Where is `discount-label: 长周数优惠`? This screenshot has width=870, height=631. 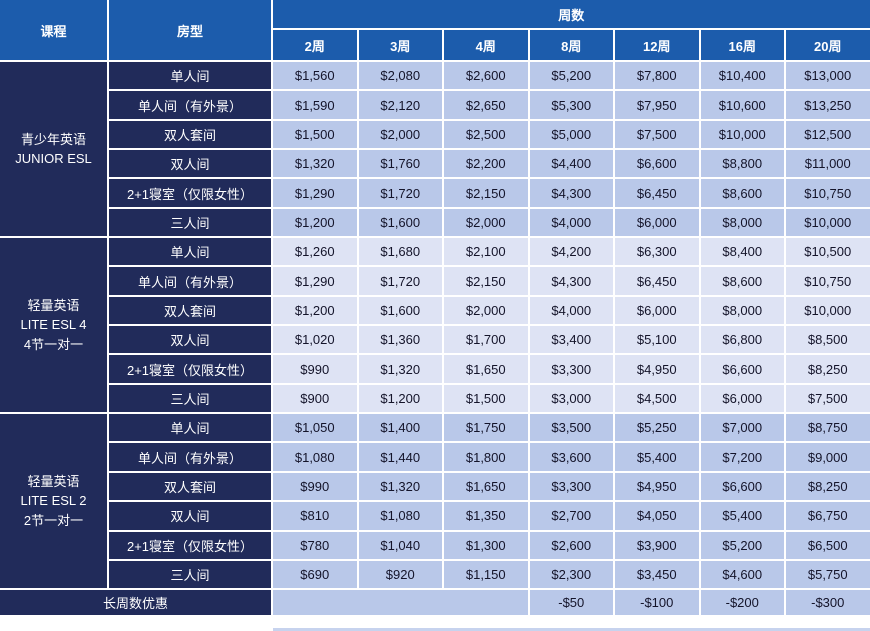 discount-label: 长周数优惠 is located at coordinates (135, 603).